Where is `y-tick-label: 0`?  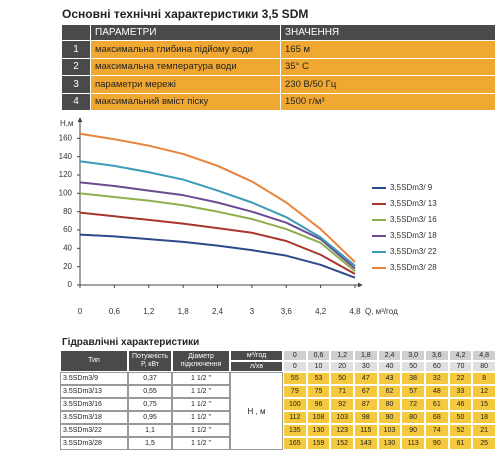
y-tick-label: 0 is located at coordinates (70, 284).